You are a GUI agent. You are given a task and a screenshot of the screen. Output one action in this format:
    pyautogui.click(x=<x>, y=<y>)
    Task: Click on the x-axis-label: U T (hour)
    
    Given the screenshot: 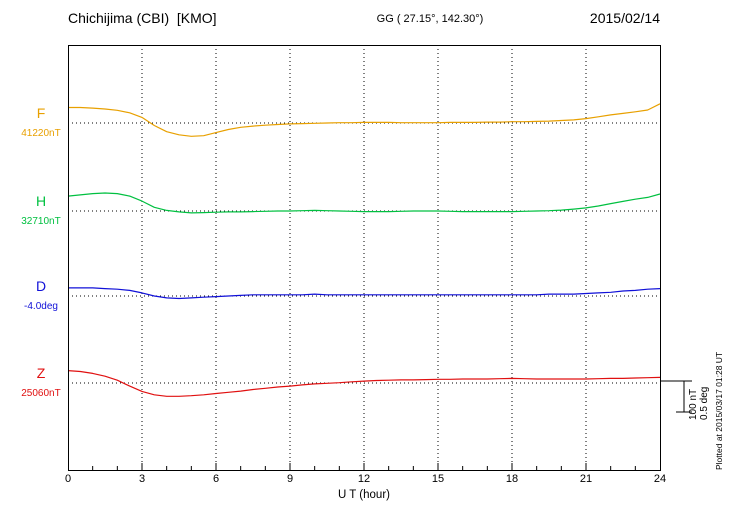 What is the action you would take?
    pyautogui.click(x=364, y=495)
    